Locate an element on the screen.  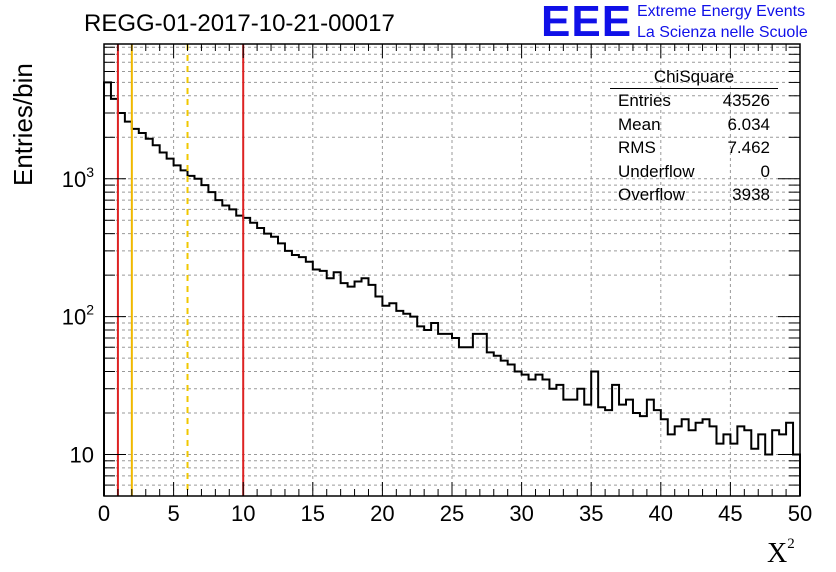
x-tick-label: 0 is located at coordinates (104, 513).